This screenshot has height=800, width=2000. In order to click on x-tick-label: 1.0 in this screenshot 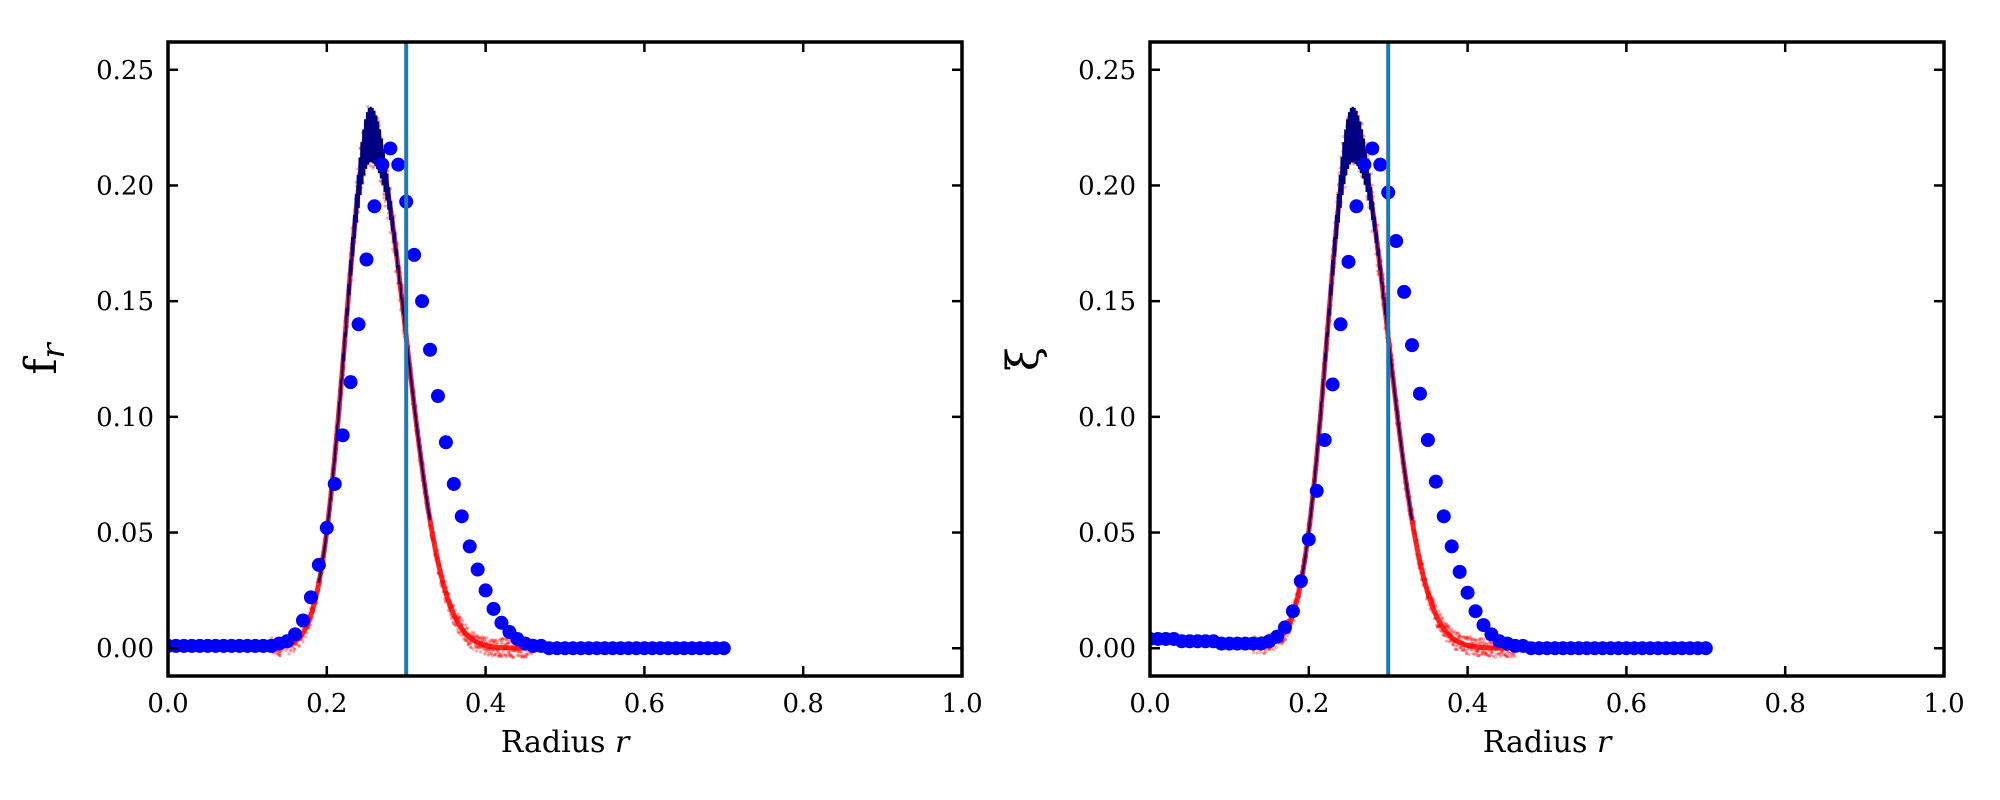, I will do `click(961, 704)`.